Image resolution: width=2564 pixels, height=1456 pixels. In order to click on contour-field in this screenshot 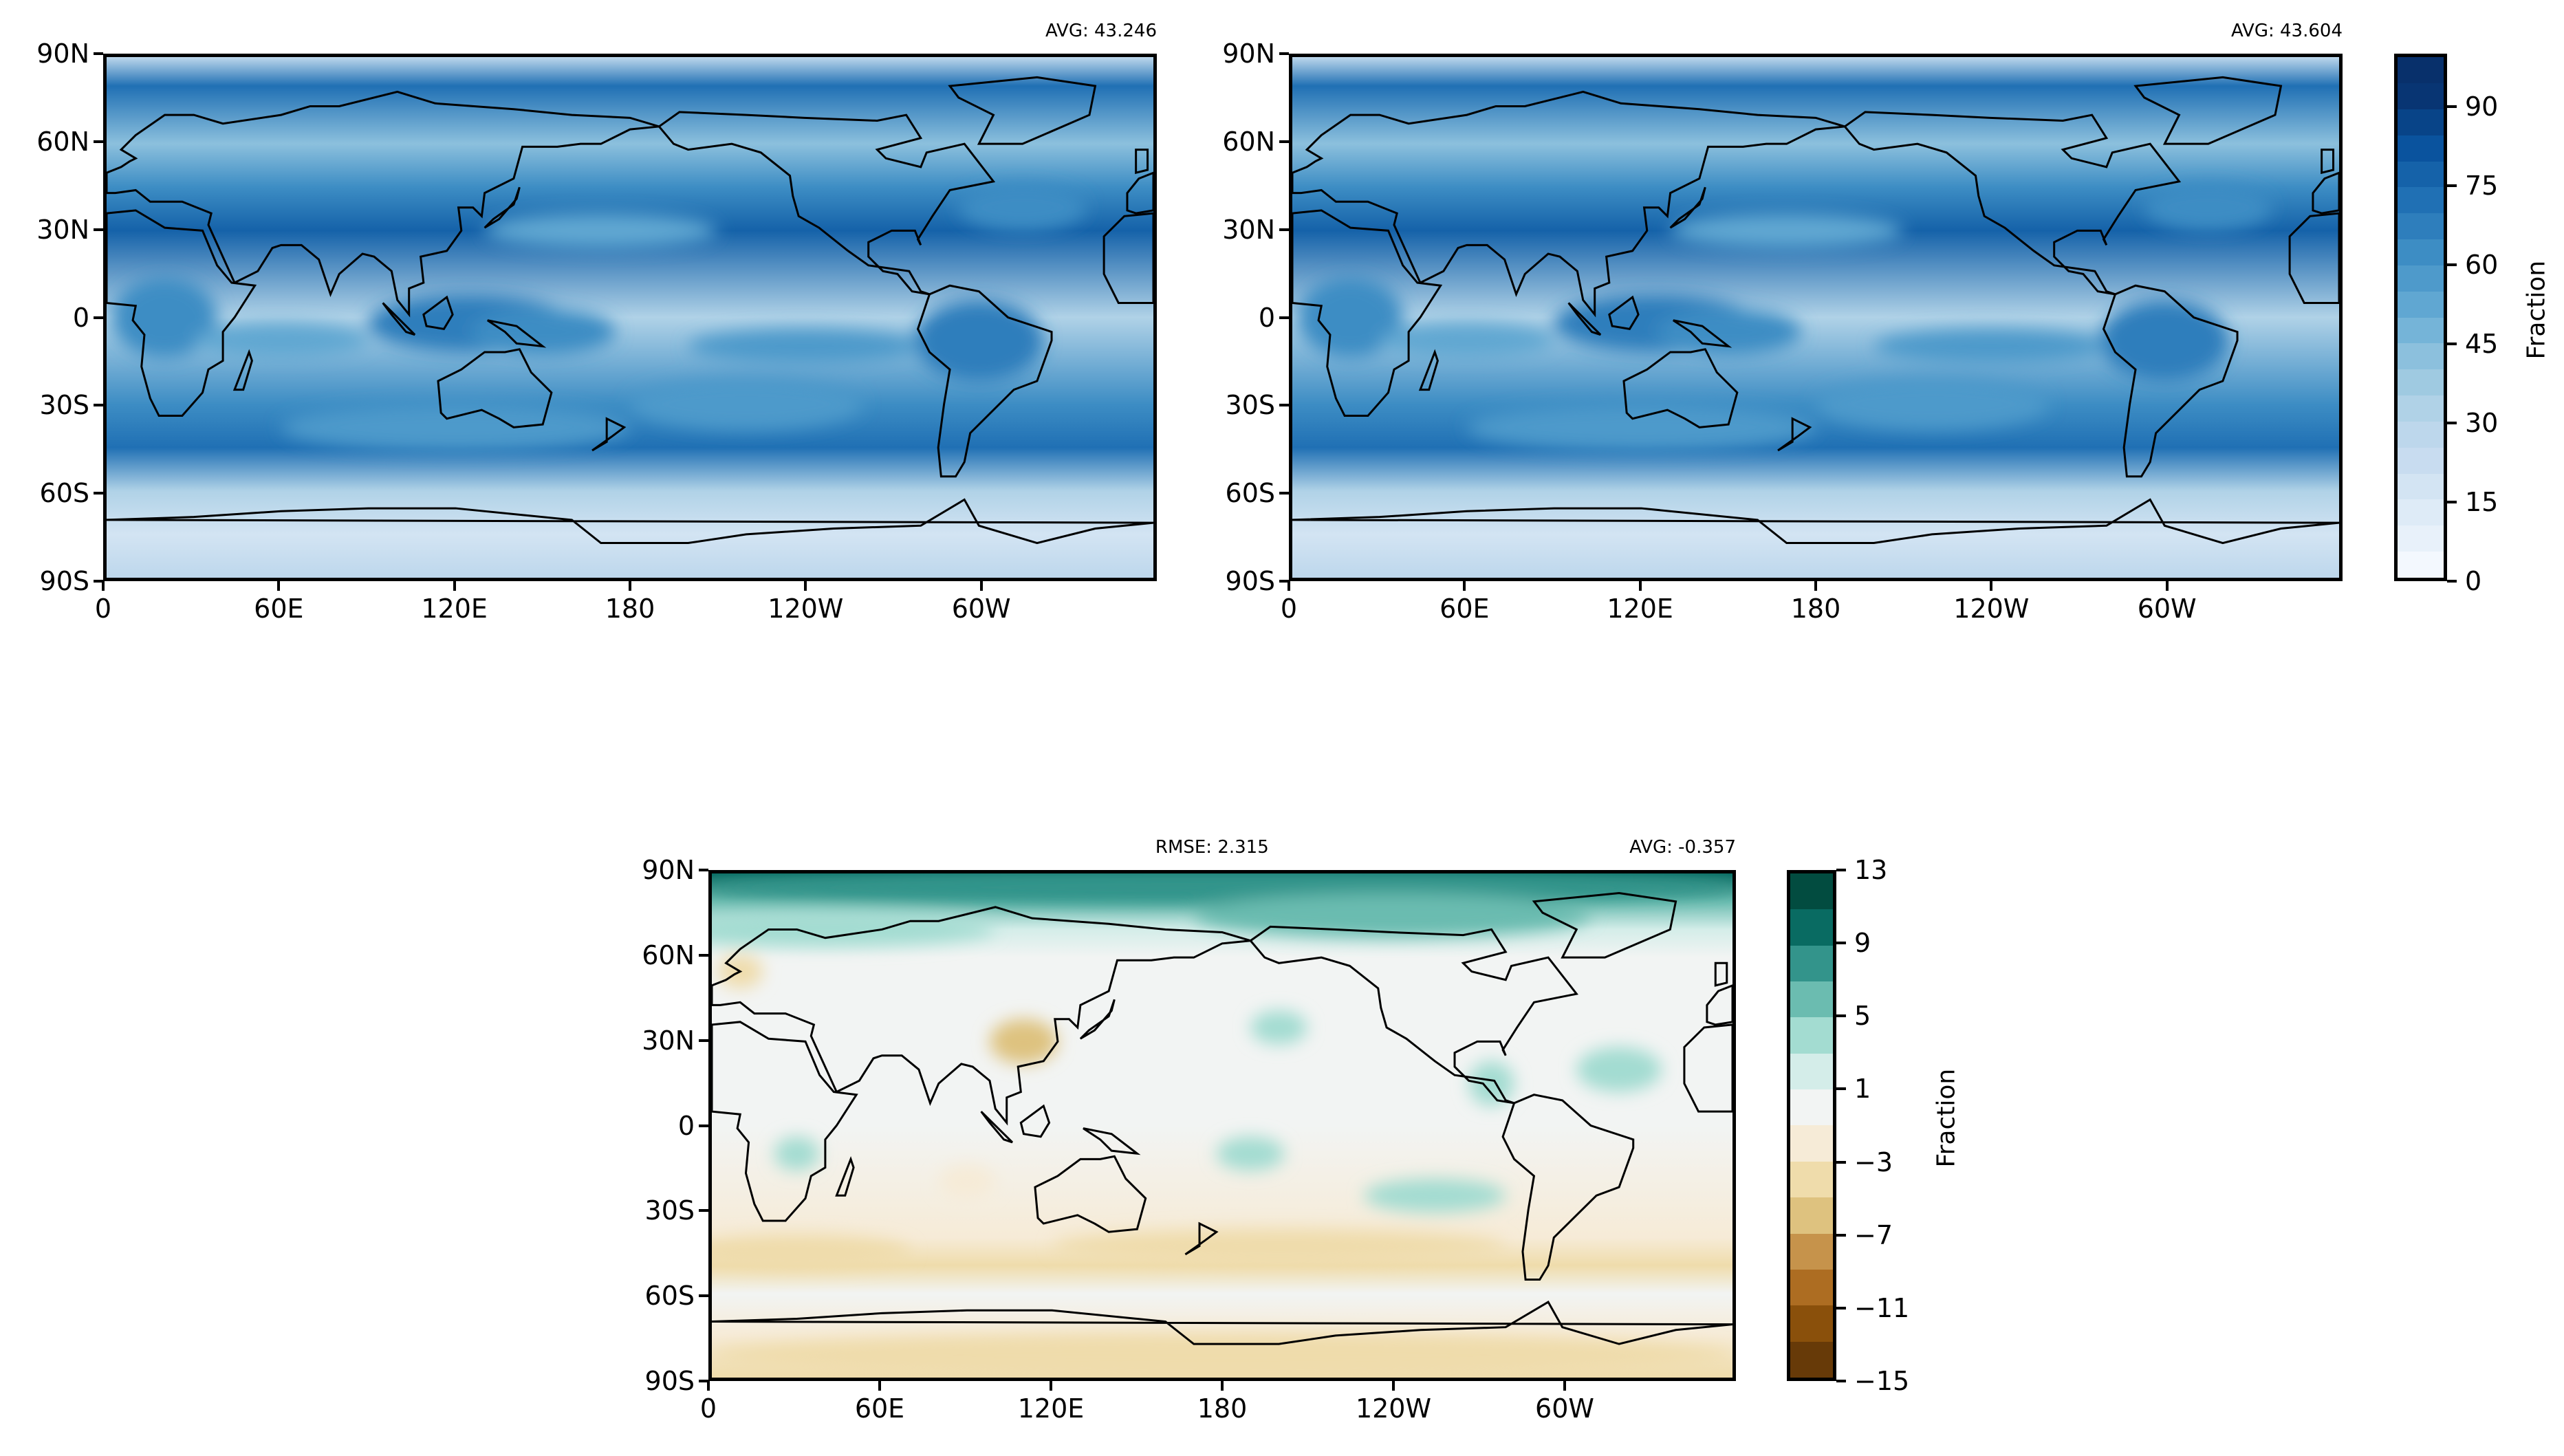, I will do `click(1222, 1125)`.